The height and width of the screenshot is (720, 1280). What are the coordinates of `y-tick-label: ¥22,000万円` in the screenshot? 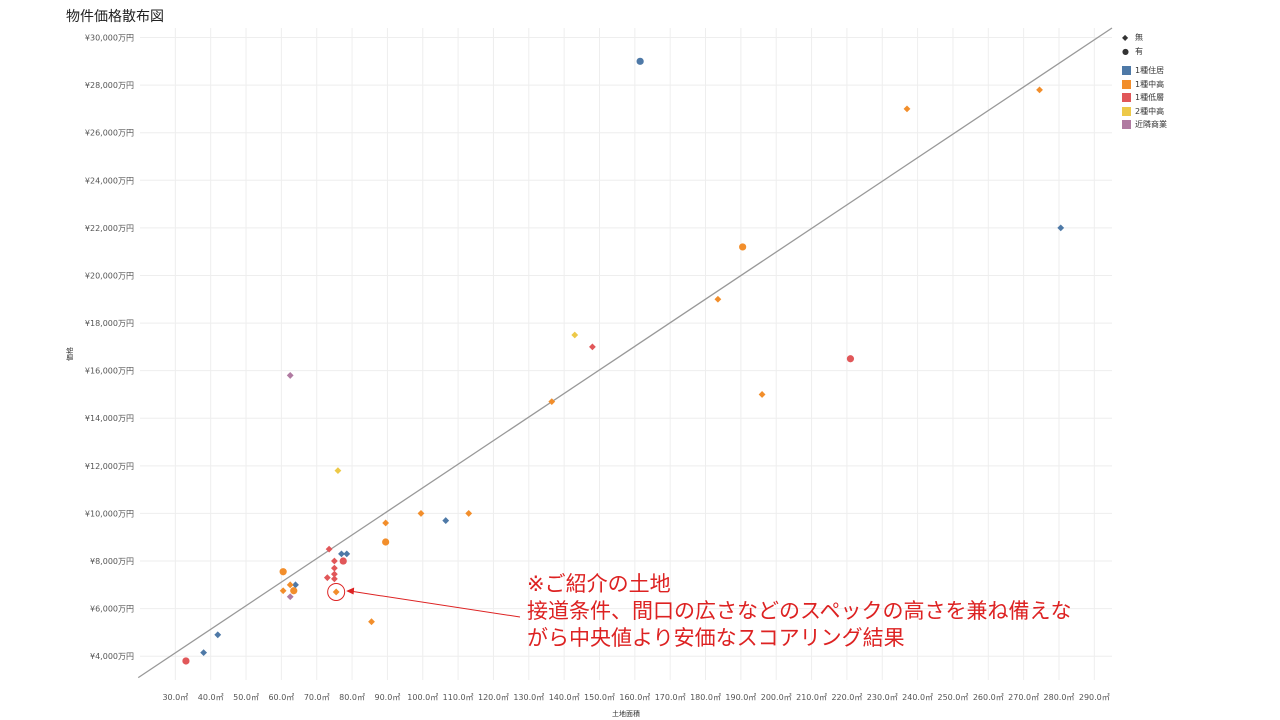 It's located at (109, 228).